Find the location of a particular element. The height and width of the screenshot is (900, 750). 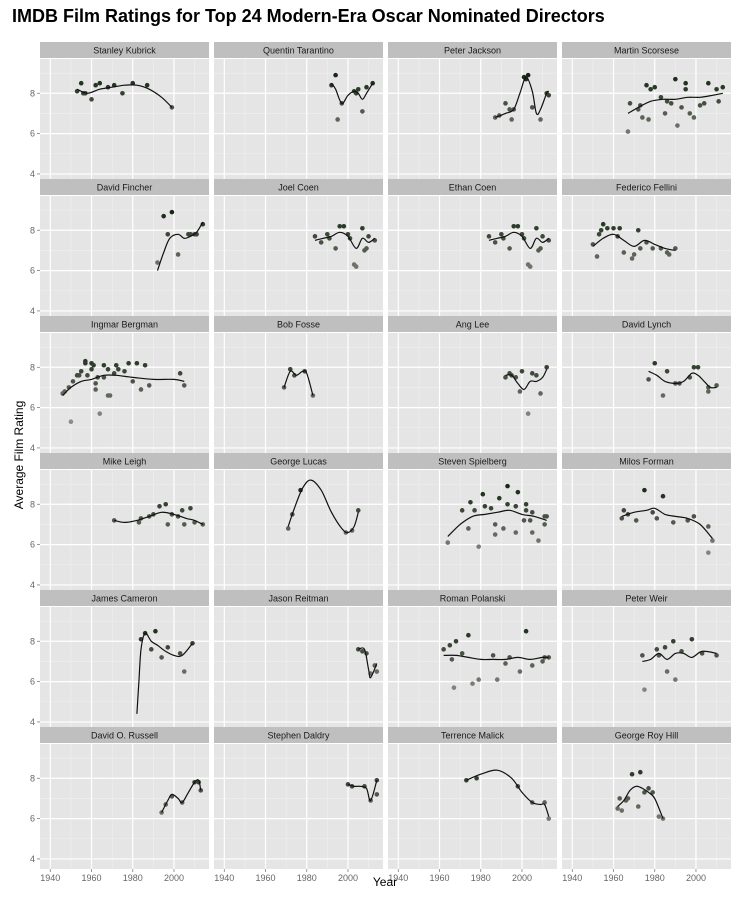

data-point-stephen-daldry is located at coordinates (377, 780).